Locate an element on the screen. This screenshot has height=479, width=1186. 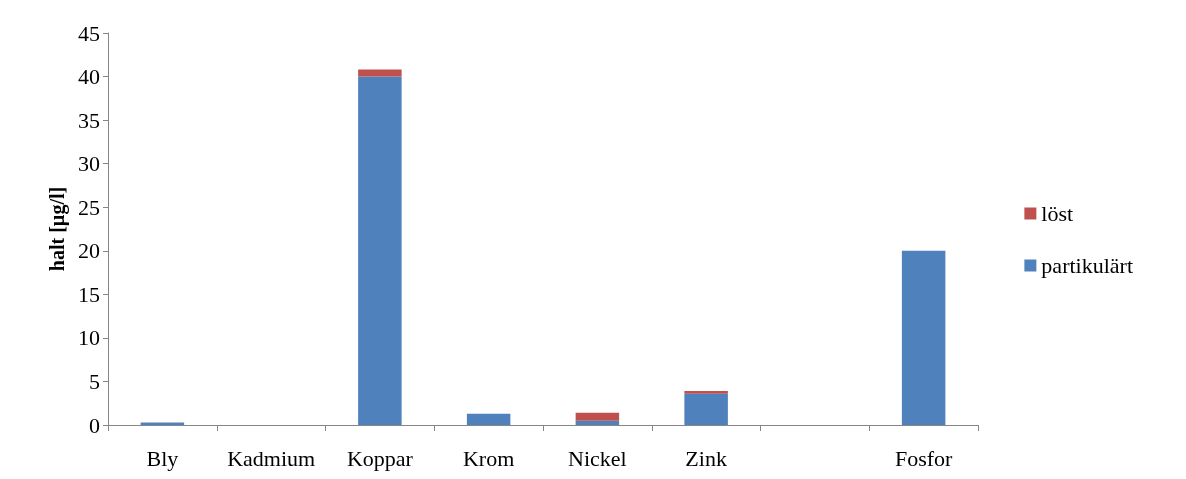
y-tick-label: 5 is located at coordinates (94, 381).